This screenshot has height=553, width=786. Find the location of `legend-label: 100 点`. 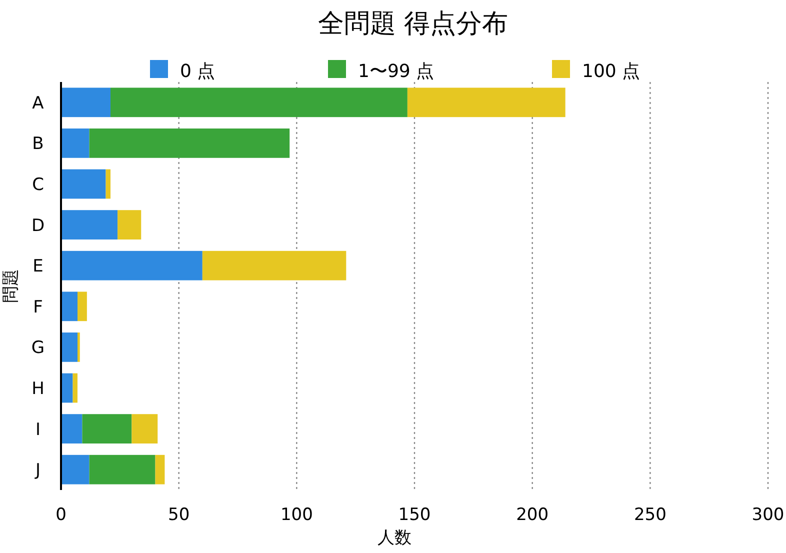

legend-label: 100 点 is located at coordinates (611, 71).